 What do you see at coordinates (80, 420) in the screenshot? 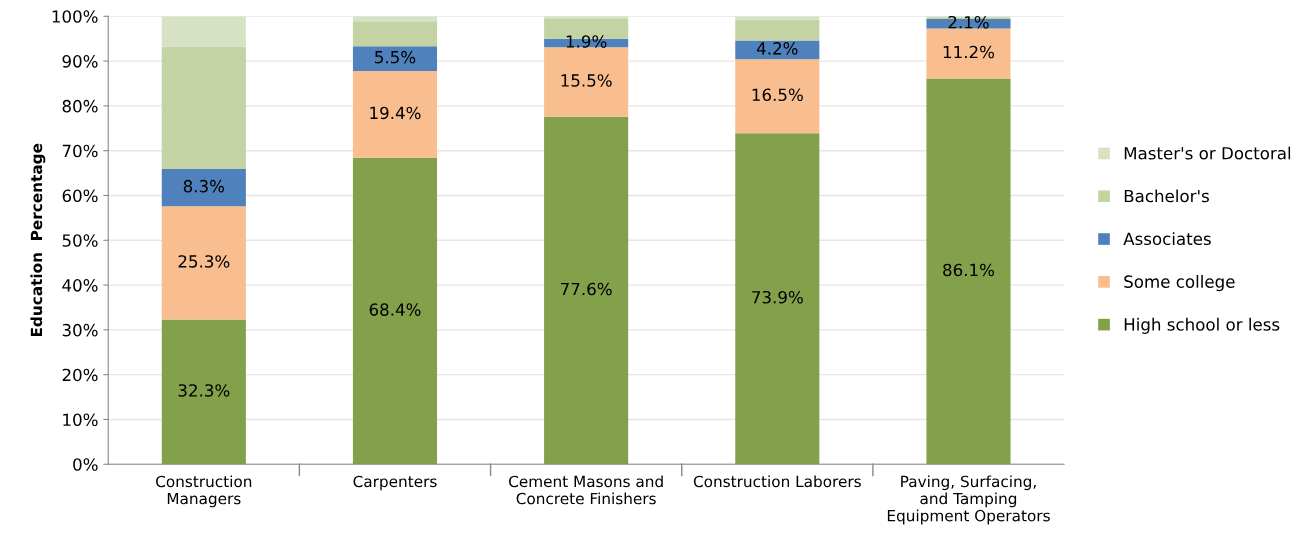
I see `y-tick-label: 10%` at bounding box center [80, 420].